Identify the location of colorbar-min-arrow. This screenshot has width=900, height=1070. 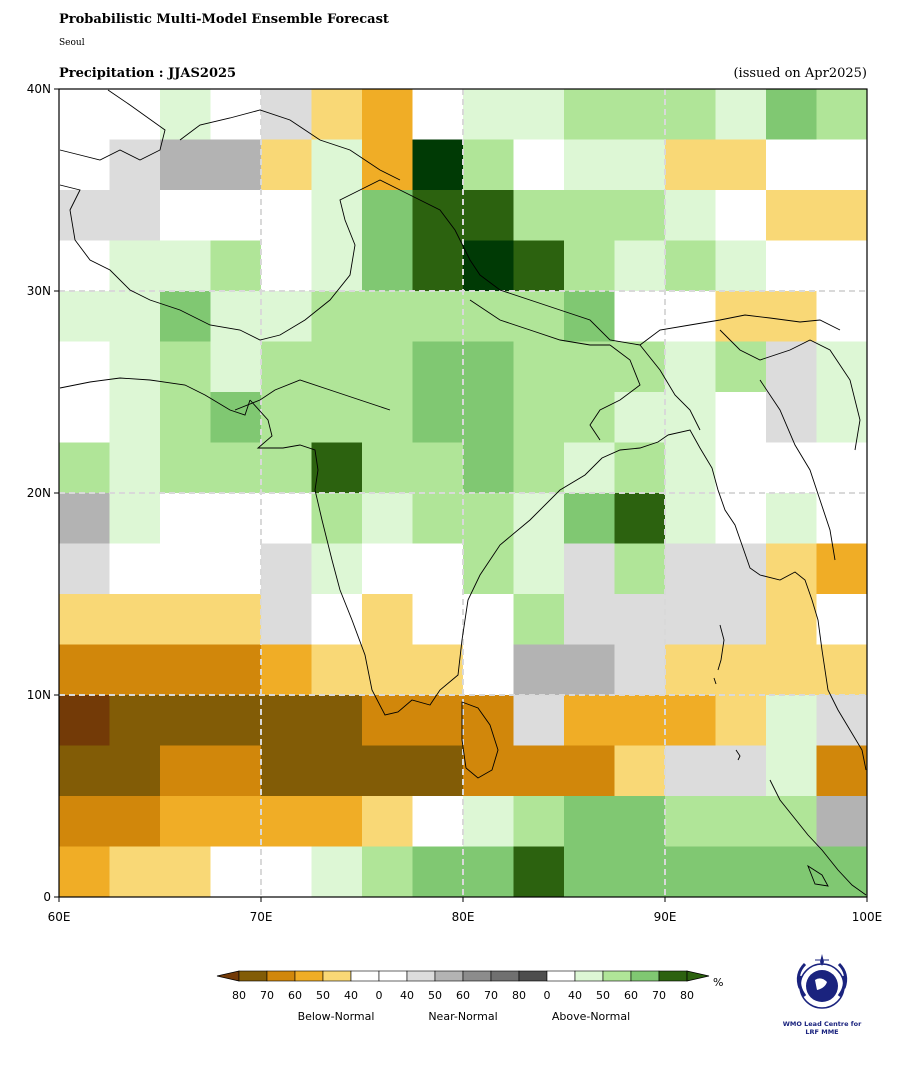
(228, 976).